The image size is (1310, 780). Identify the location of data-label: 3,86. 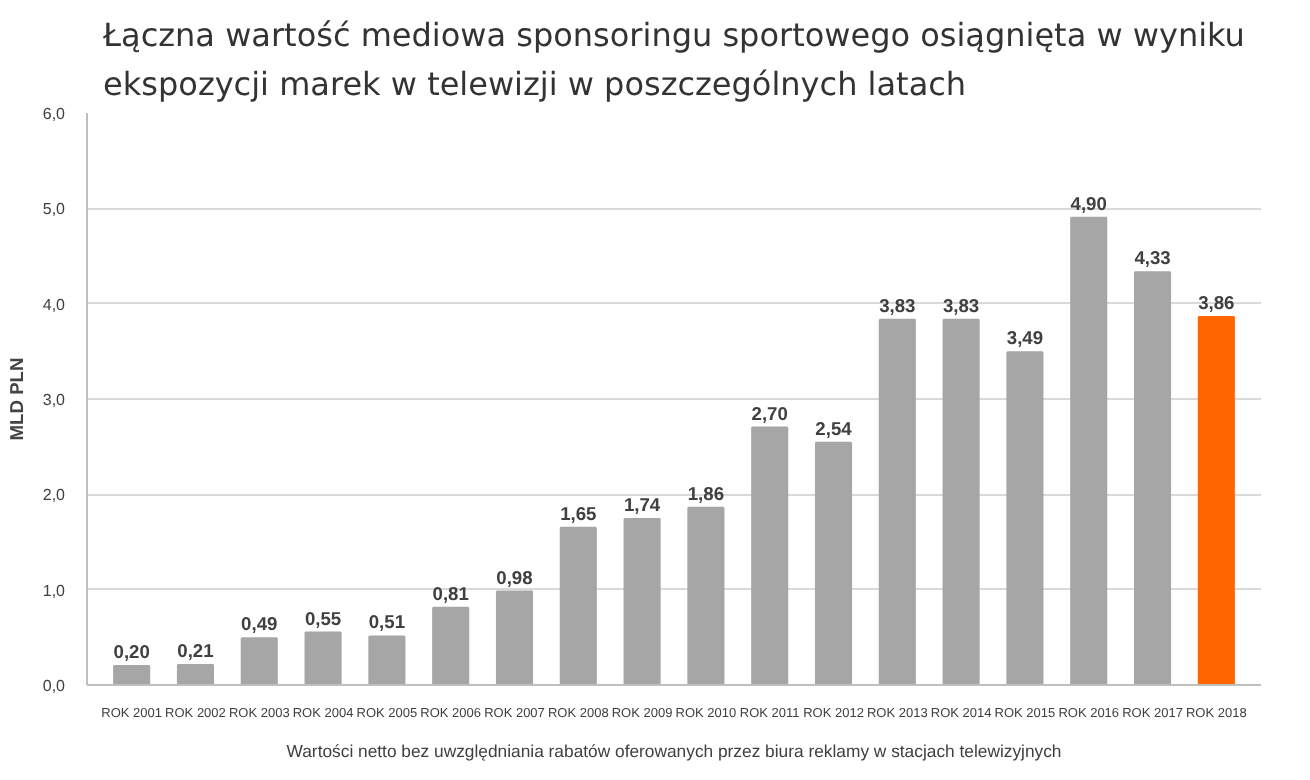
(1216, 303).